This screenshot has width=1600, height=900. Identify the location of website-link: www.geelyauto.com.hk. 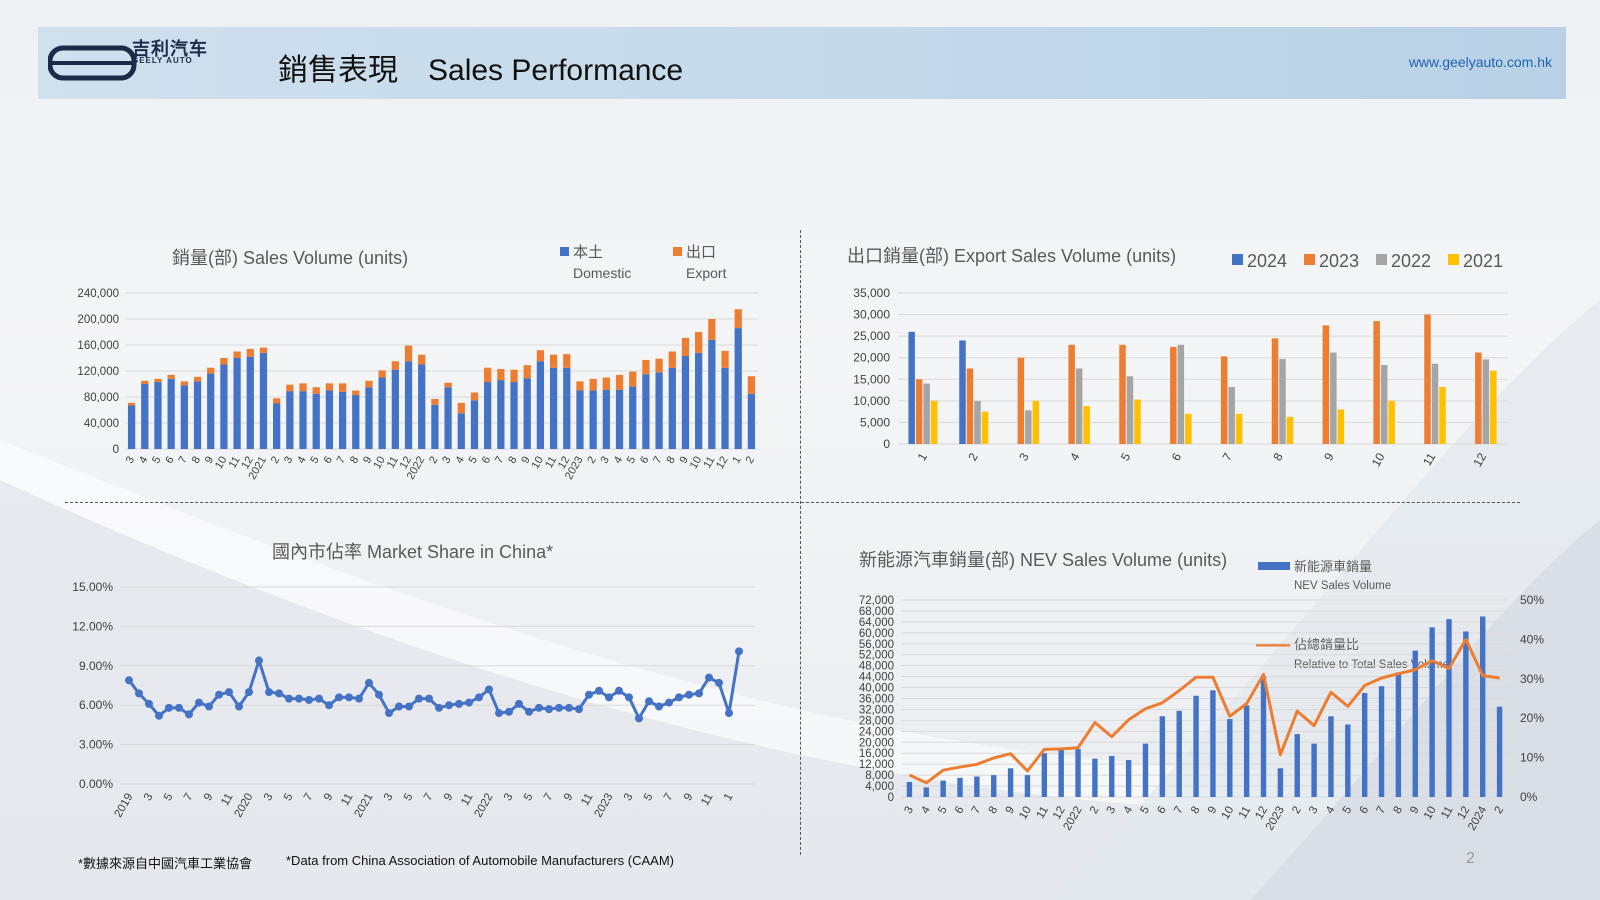
(1480, 62).